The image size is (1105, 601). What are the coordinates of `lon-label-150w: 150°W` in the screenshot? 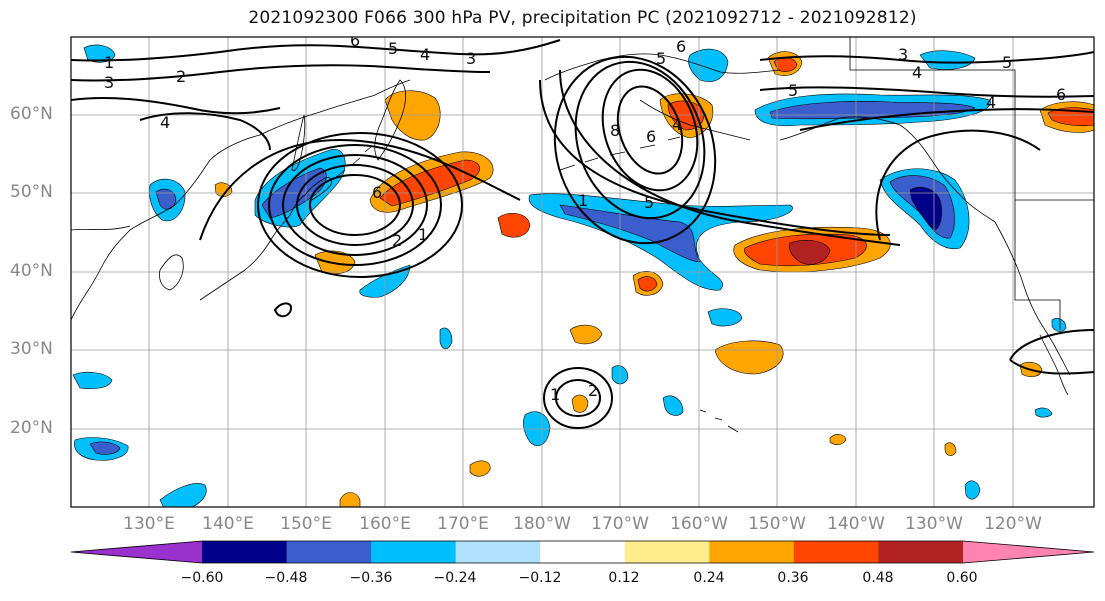 It's located at (777, 524).